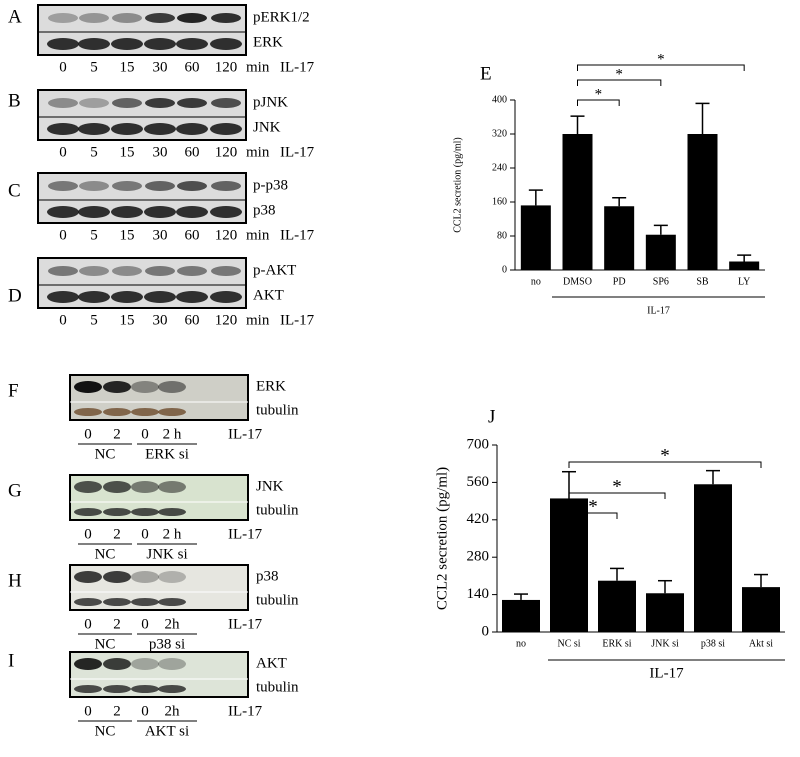 The image size is (800, 757). I want to click on group-label: AKT si, so click(167, 731).